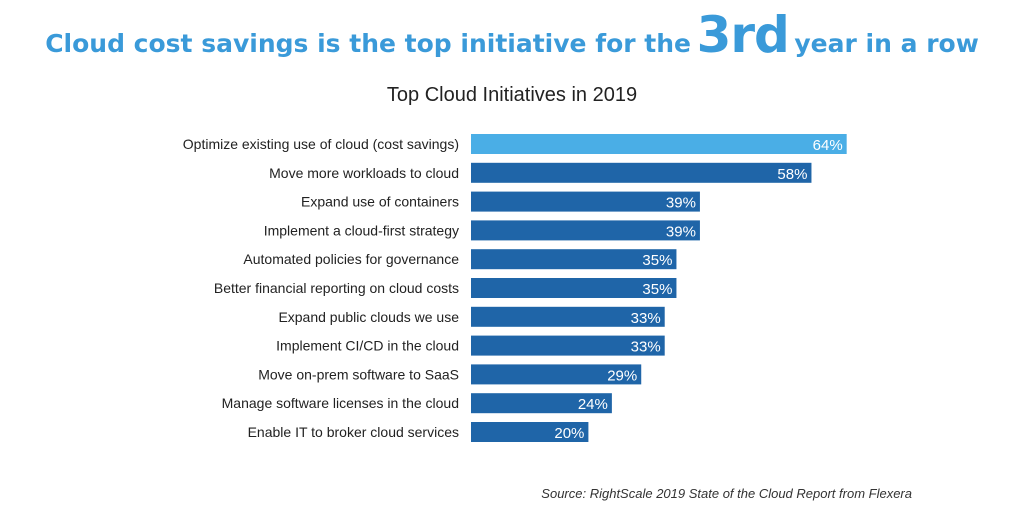 Image resolution: width=1024 pixels, height=512 pixels. What do you see at coordinates (828, 145) in the screenshot?
I see `value-label: 64%` at bounding box center [828, 145].